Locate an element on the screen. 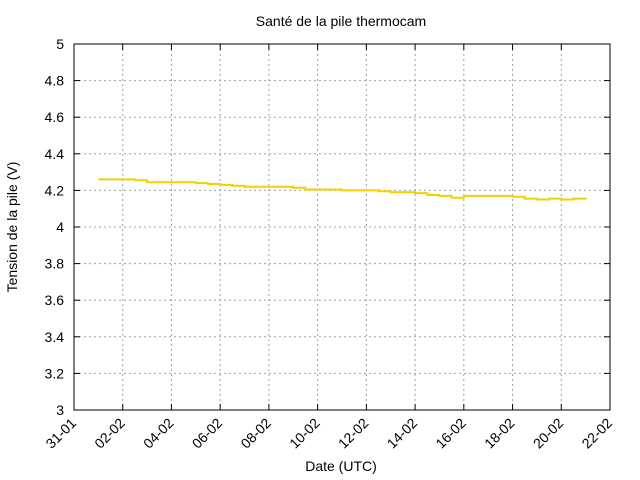 The image size is (640, 480). y-tick-label: 4.6 is located at coordinates (55, 117).